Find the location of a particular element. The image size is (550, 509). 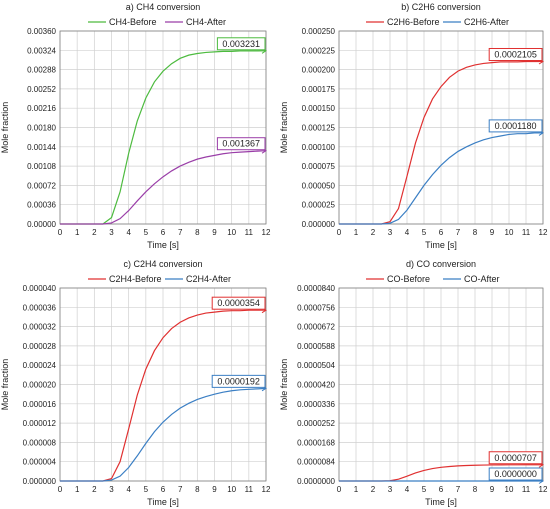

y-tick-label: 0.000250 is located at coordinates (319, 31).